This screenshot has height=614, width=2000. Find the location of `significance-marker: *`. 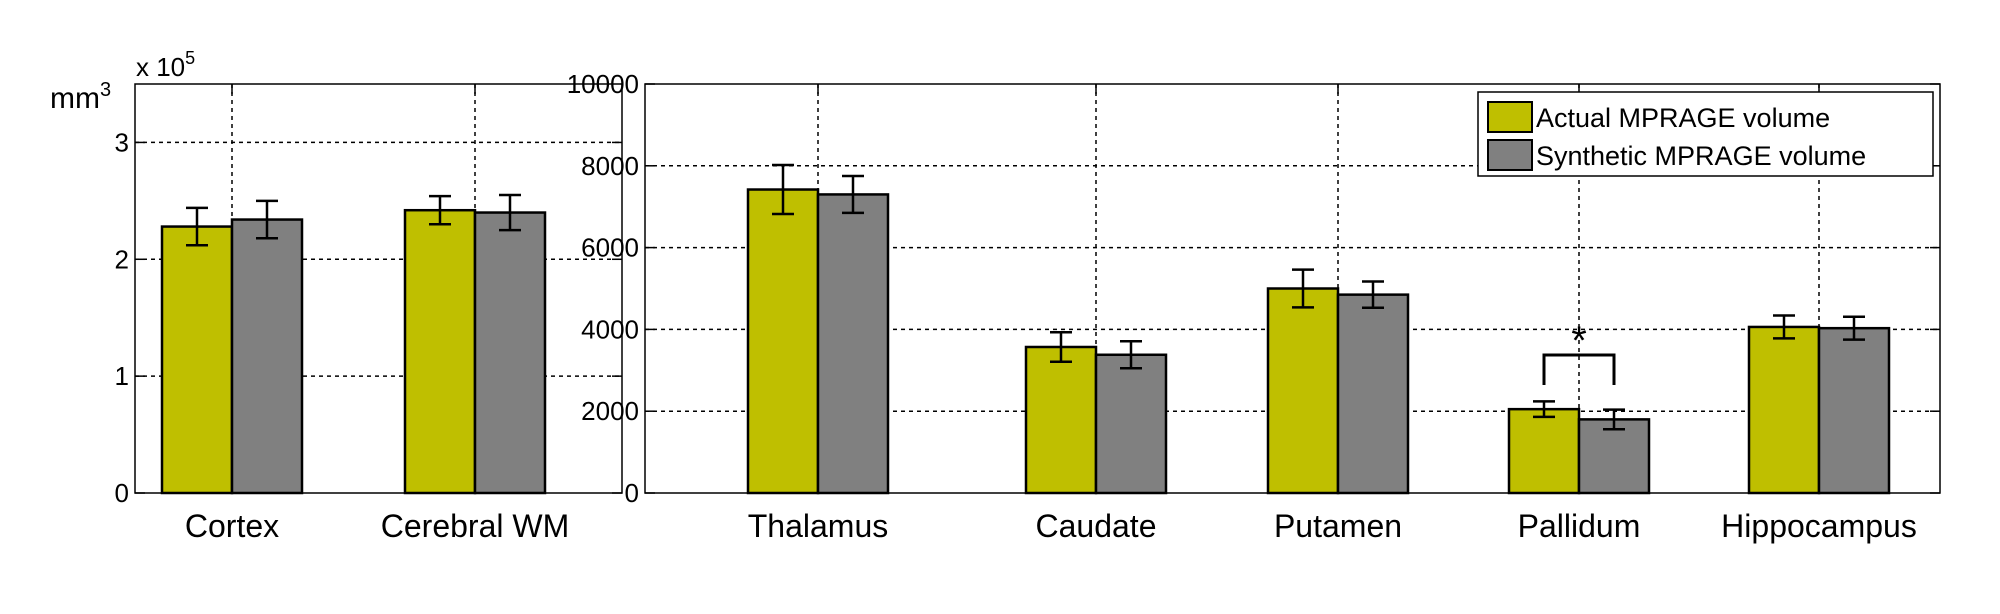

significance-marker: * is located at coordinates (1579, 341).